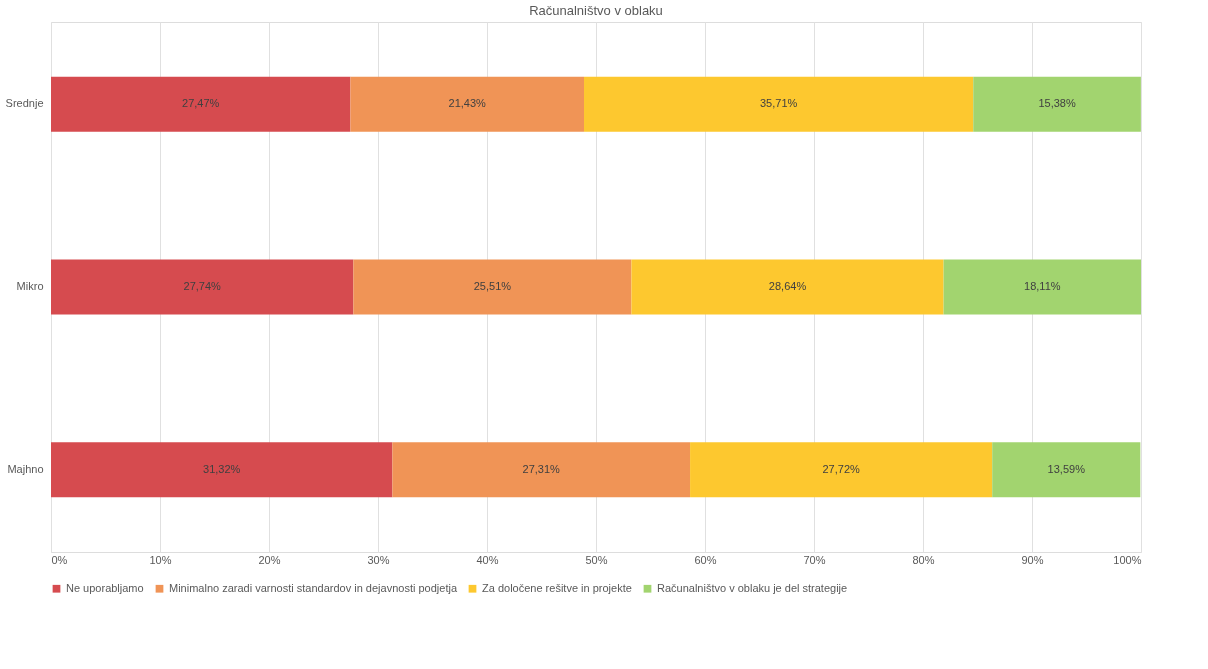  I want to click on data-label: 27,74%, so click(202, 286).